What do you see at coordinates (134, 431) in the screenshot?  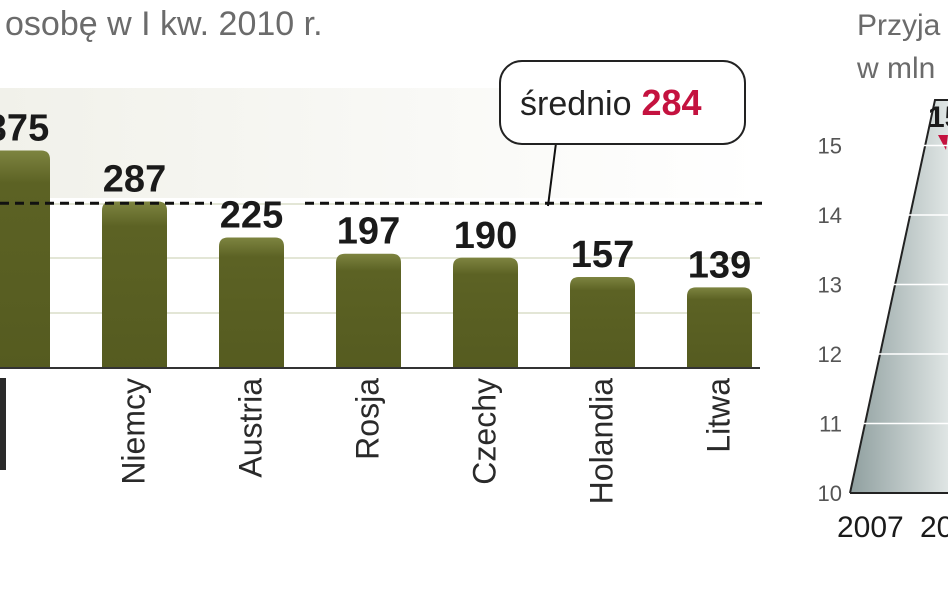 I see `category-label: Niemcy` at bounding box center [134, 431].